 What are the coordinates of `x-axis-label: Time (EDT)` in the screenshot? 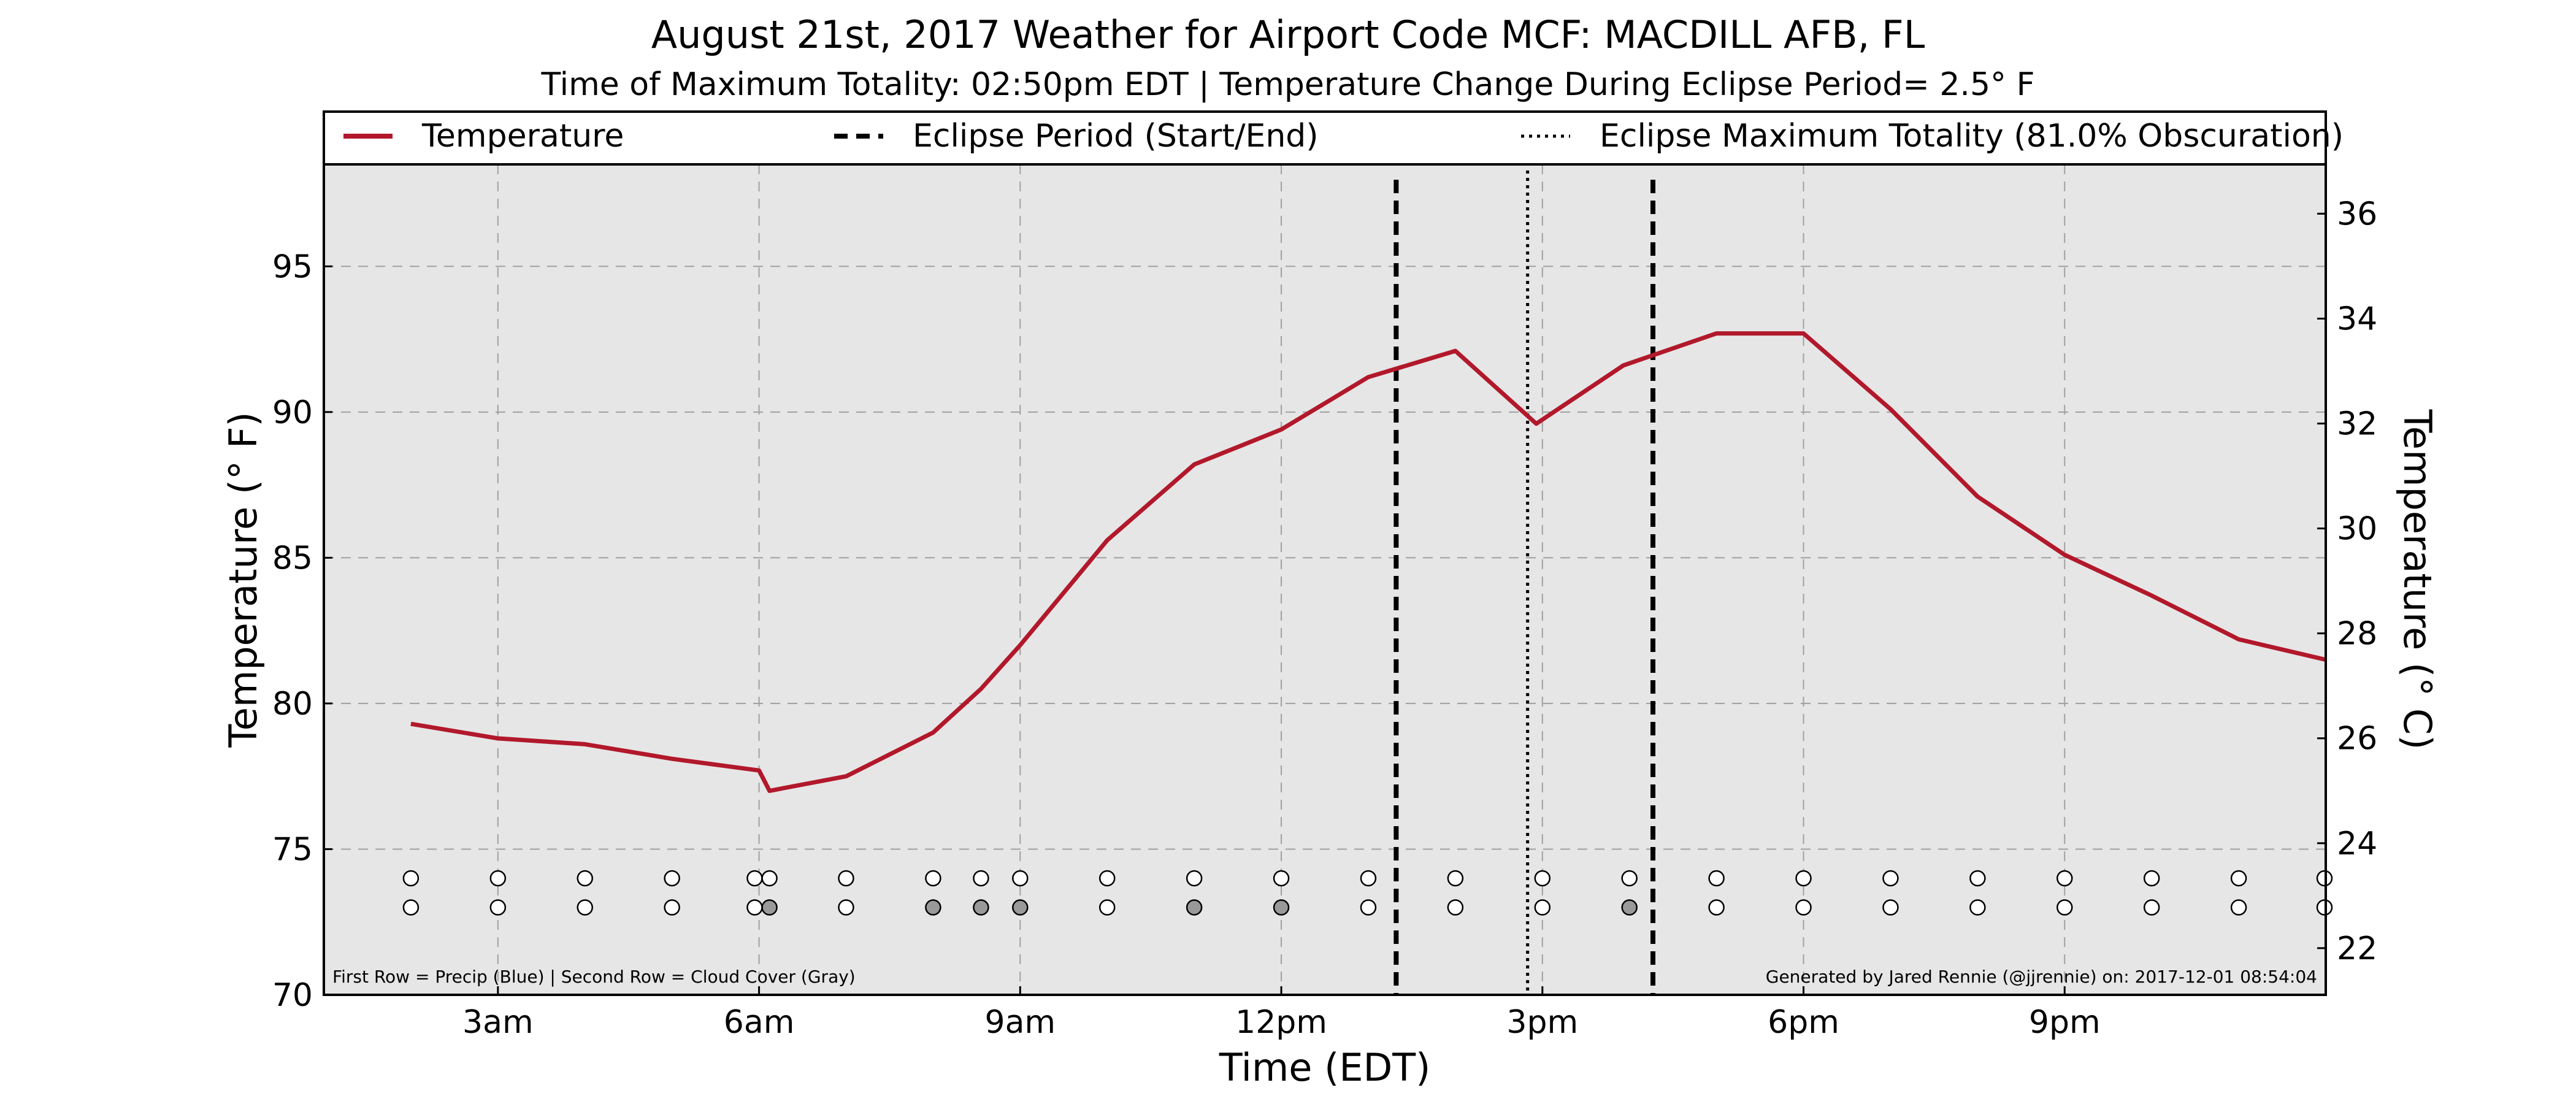 It's located at (1325, 1067).